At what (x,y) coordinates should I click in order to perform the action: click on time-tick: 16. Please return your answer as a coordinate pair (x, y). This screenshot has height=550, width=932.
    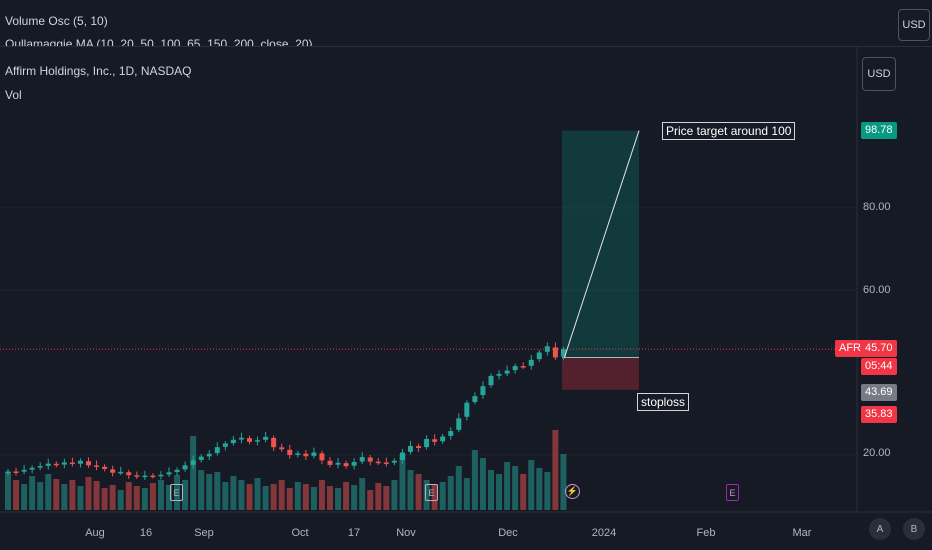
    Looking at the image, I should click on (146, 533).